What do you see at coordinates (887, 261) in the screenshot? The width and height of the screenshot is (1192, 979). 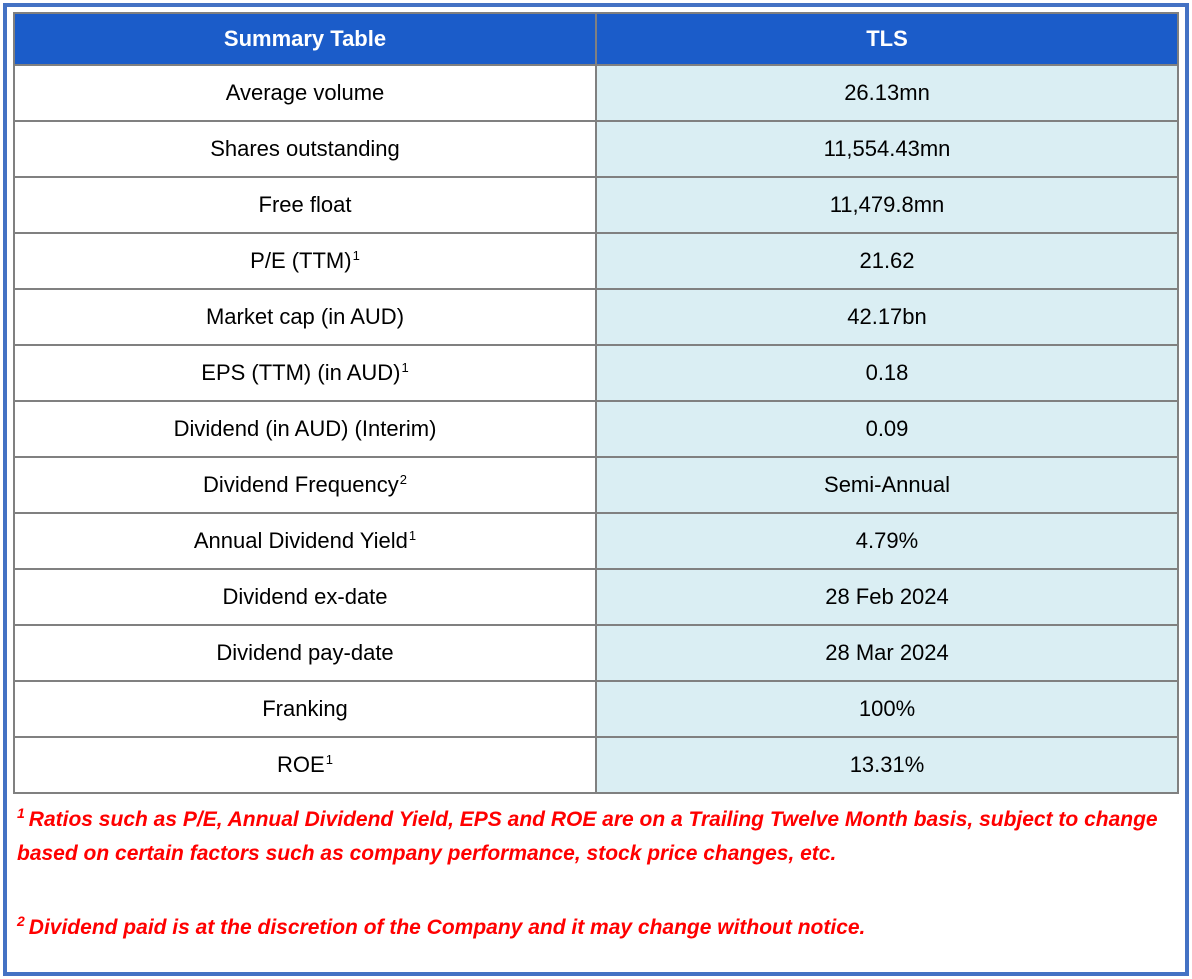 I see `metric-value-cell: 21.62` at bounding box center [887, 261].